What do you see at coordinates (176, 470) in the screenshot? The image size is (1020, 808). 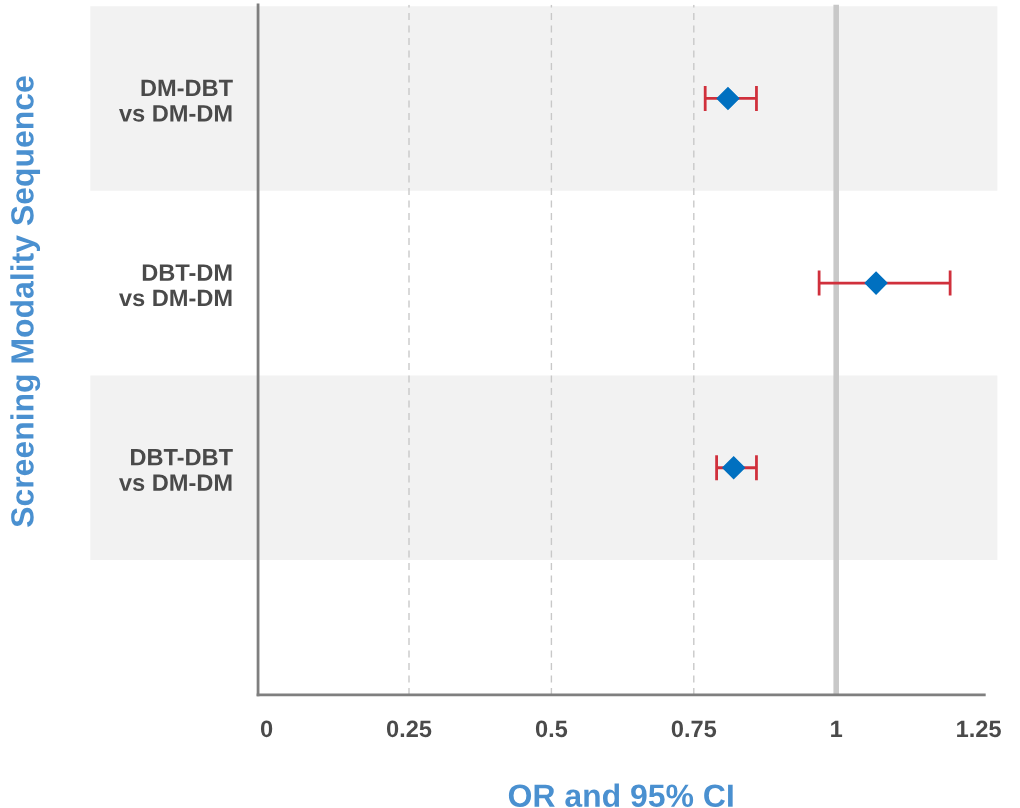 I see `y-tick-label: DBT-DBT vs DM-DM` at bounding box center [176, 470].